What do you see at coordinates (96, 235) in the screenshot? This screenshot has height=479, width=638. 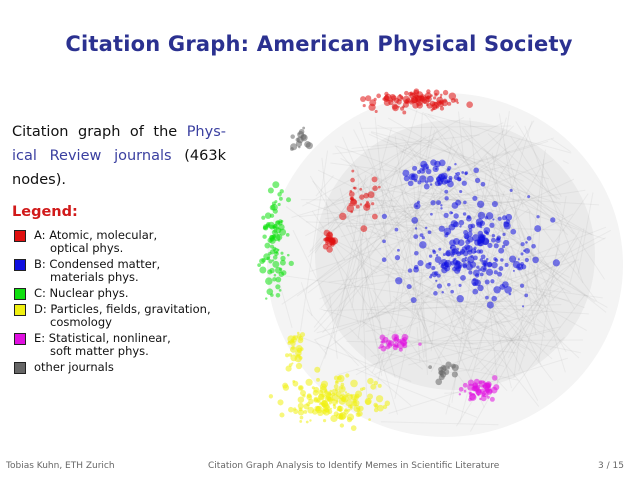 I see `legend-label: A: Atomic, molecular,` at bounding box center [96, 235].